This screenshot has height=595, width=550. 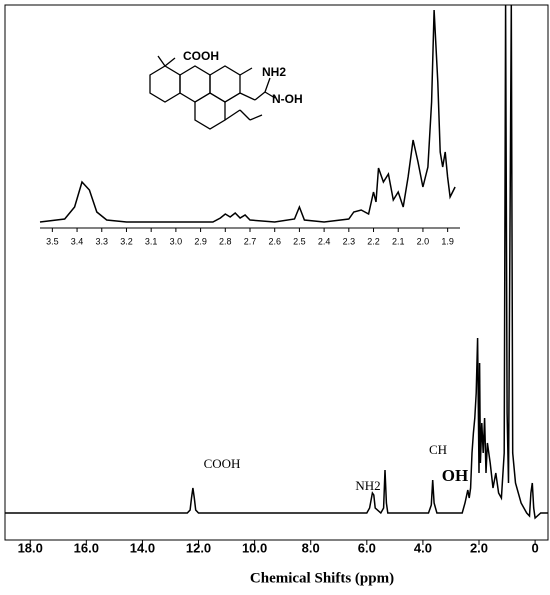 What do you see at coordinates (299, 241) in the screenshot?
I see `x-tick-label: 2.5` at bounding box center [299, 241].